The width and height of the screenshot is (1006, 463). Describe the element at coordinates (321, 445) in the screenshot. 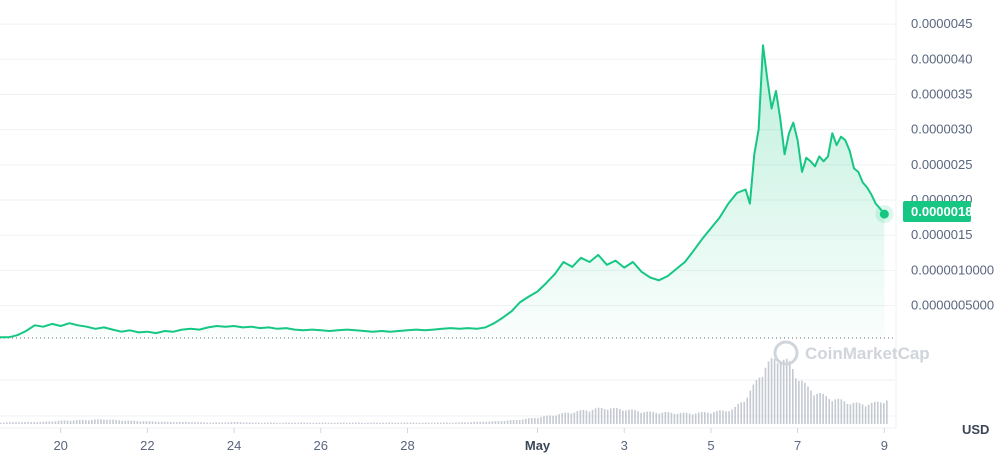

I see `x-tick-label: 26` at that location.